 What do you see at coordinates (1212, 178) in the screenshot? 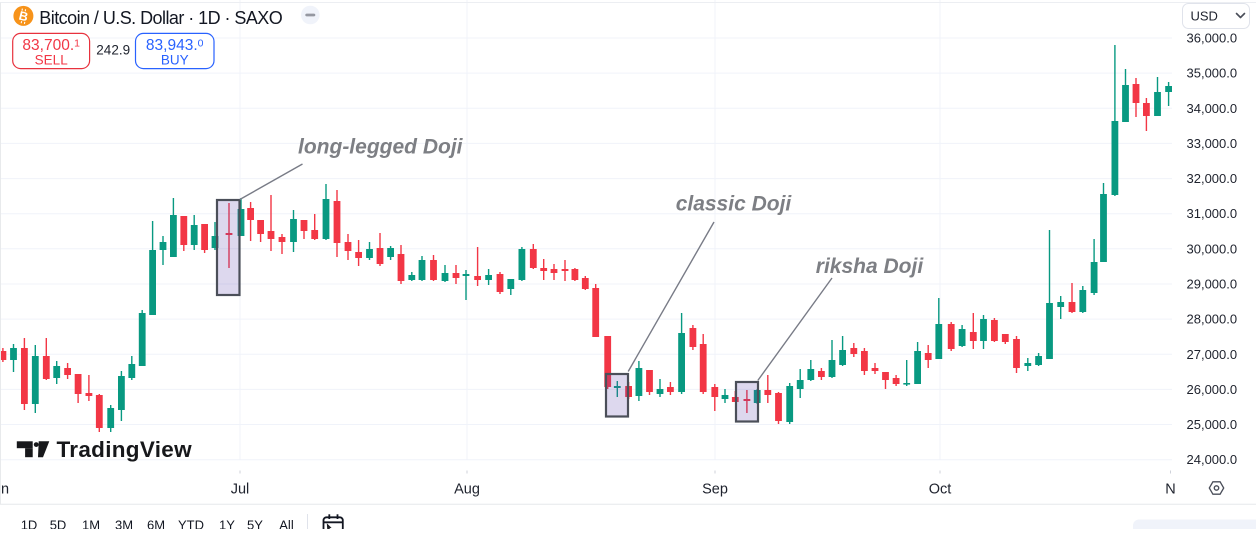
I see `svg-text: 32,000.0` at bounding box center [1212, 178].